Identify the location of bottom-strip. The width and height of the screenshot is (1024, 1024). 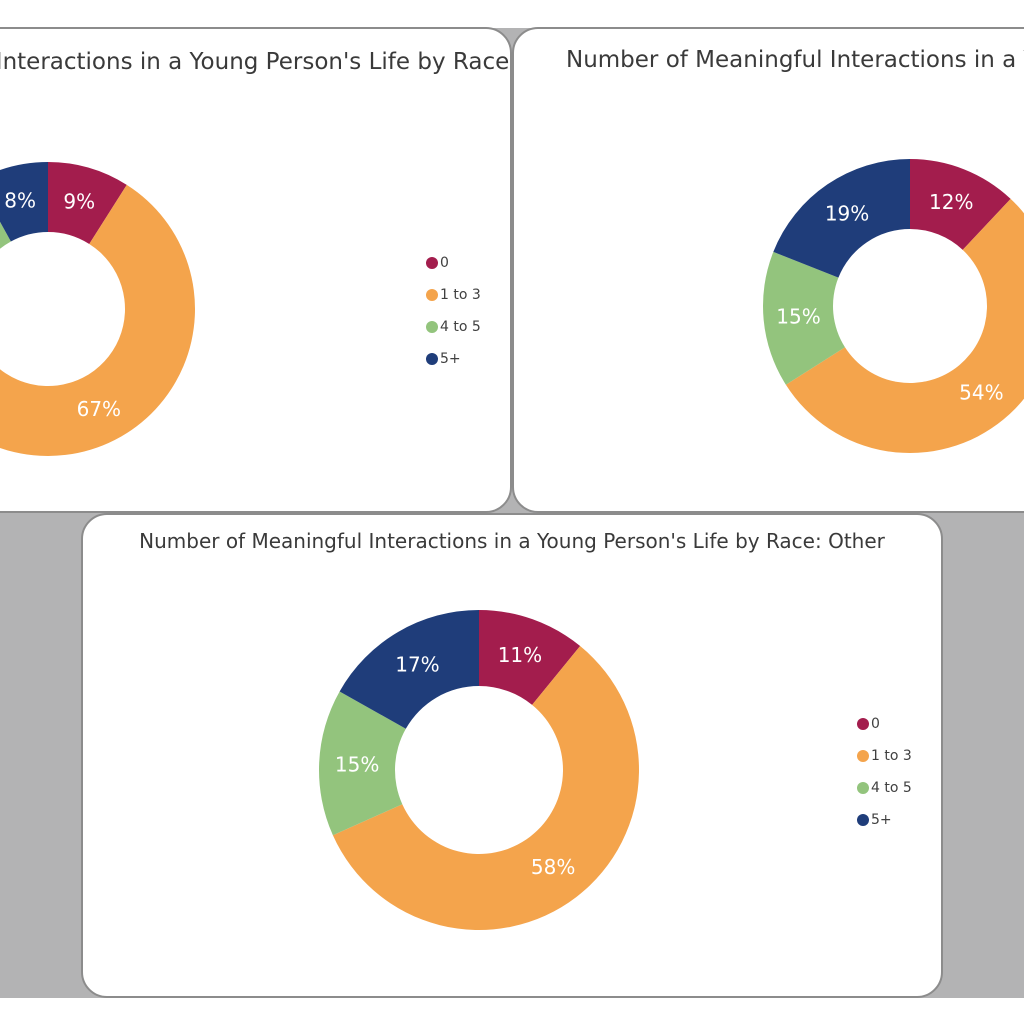
(512, 1011).